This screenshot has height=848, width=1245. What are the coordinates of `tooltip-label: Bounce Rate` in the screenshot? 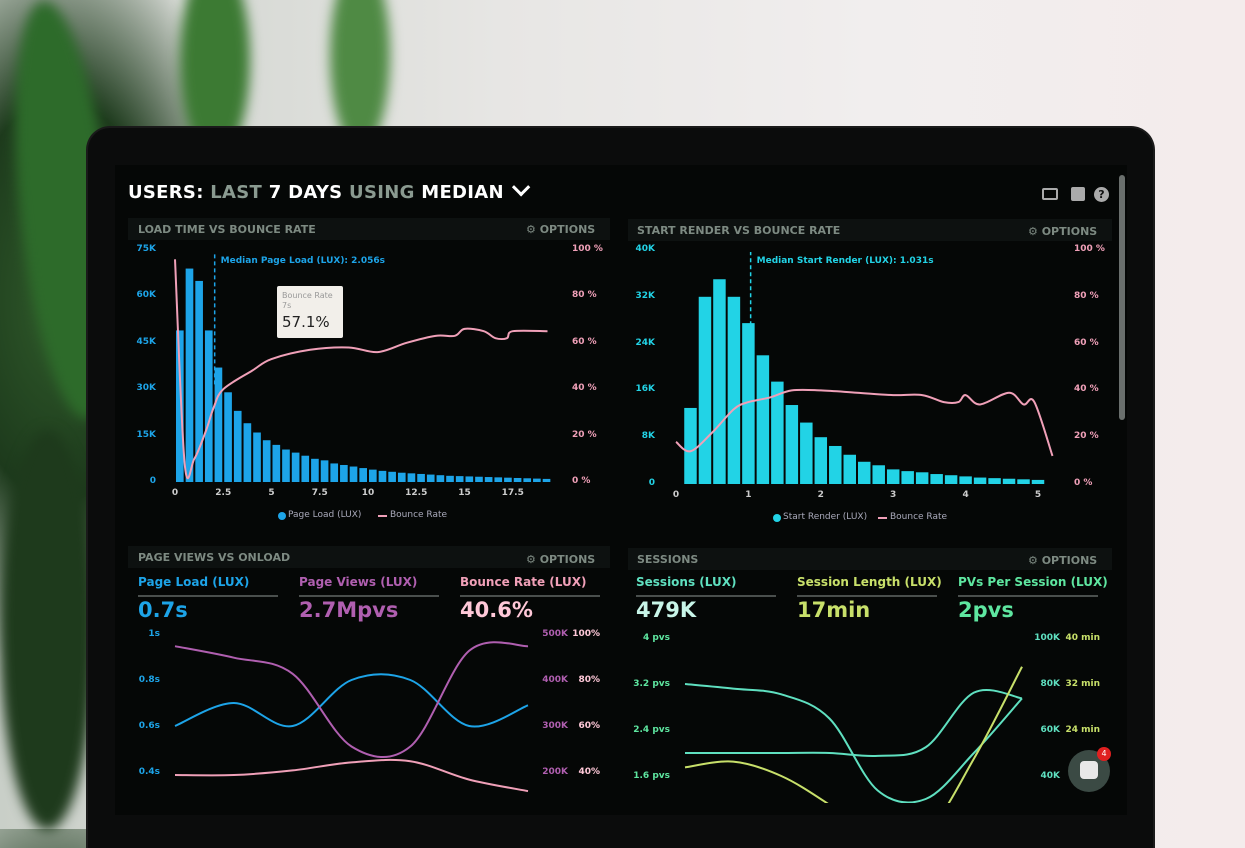 It's located at (307, 295).